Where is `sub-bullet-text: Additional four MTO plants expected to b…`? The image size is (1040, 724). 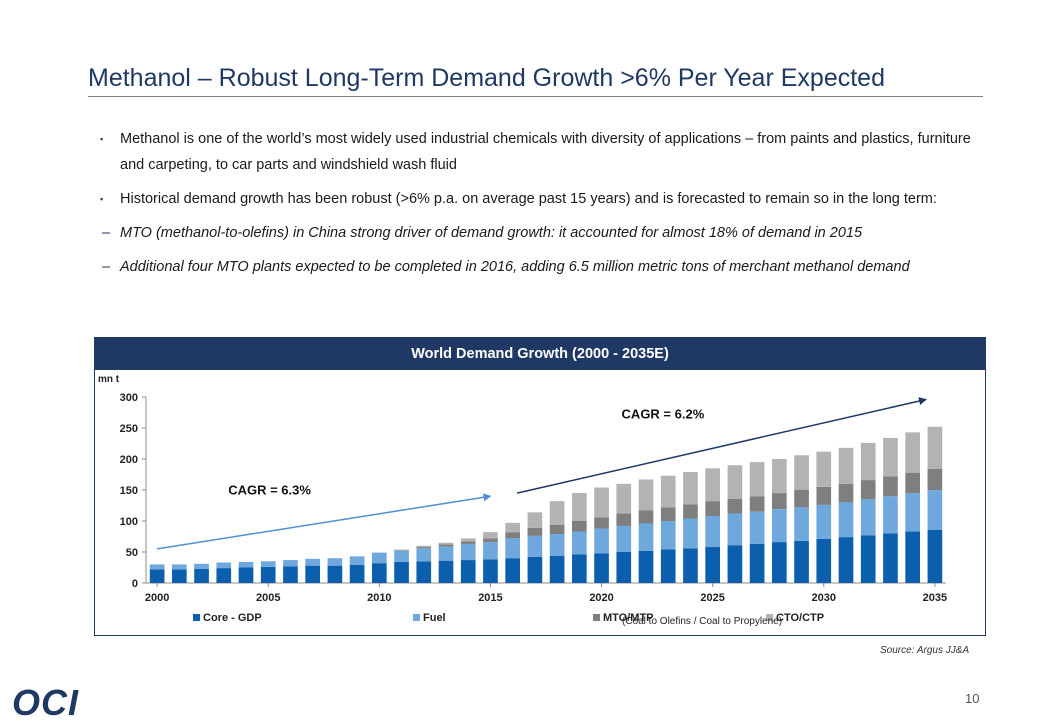 sub-bullet-text: Additional four MTO plants expected to b… is located at coordinates (515, 267).